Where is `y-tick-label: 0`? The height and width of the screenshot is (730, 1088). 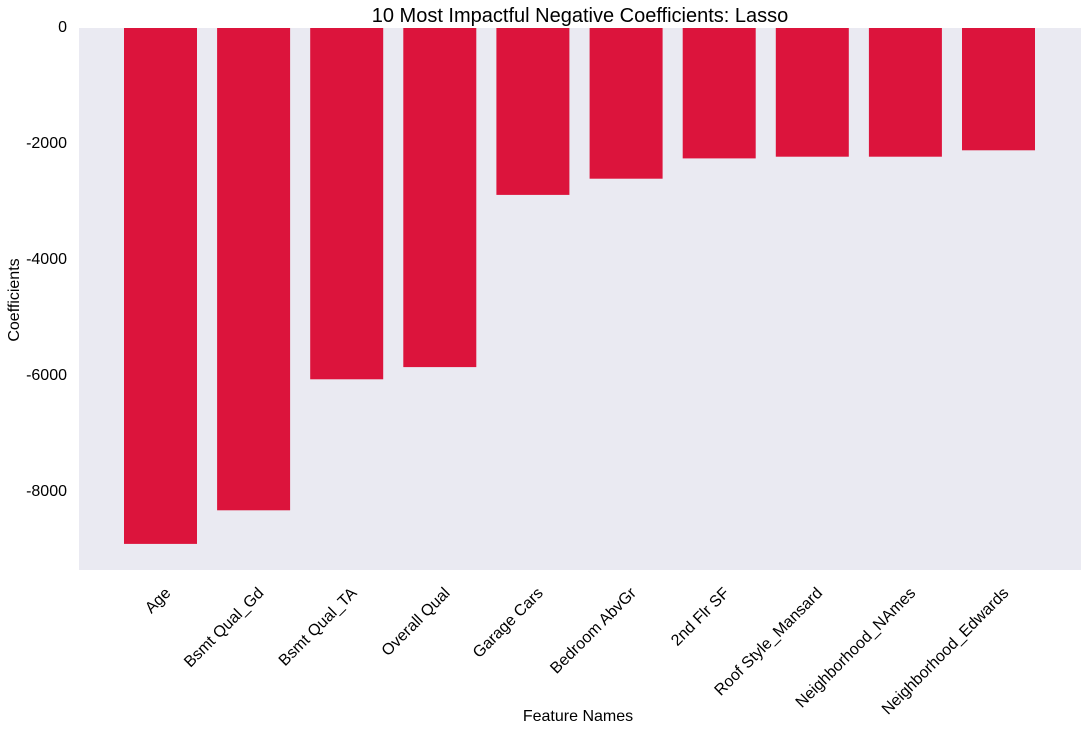
y-tick-label: 0 is located at coordinates (62, 27).